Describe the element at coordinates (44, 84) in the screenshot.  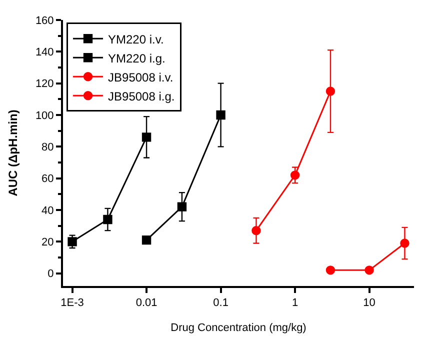
I see `y-tick-label: 120` at that location.